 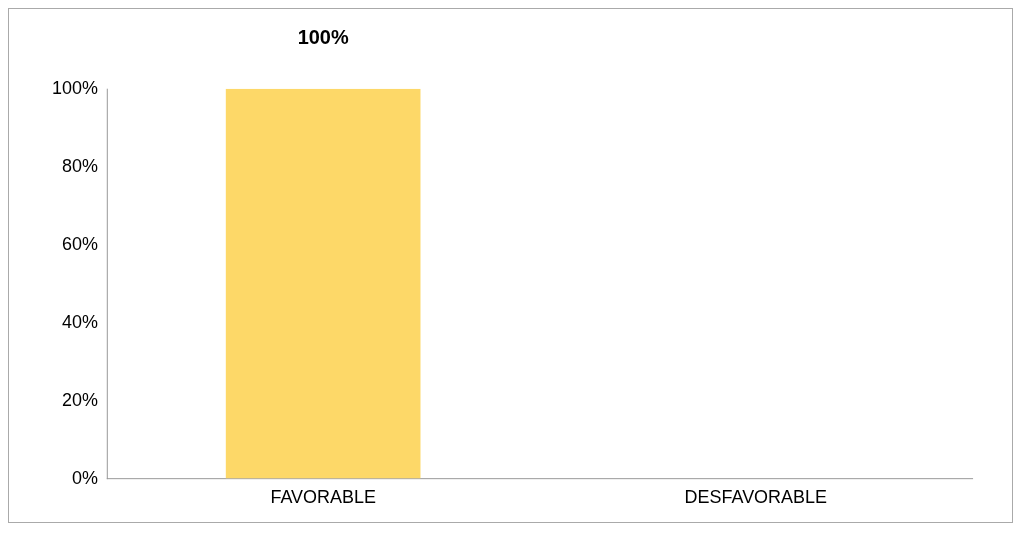 What do you see at coordinates (755, 497) in the screenshot?
I see `x-tick-label: DESFAVORABLE` at bounding box center [755, 497].